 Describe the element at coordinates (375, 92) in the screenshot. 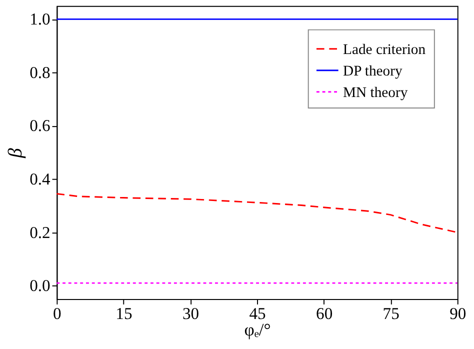

I see `legend-label: MN theory` at that location.